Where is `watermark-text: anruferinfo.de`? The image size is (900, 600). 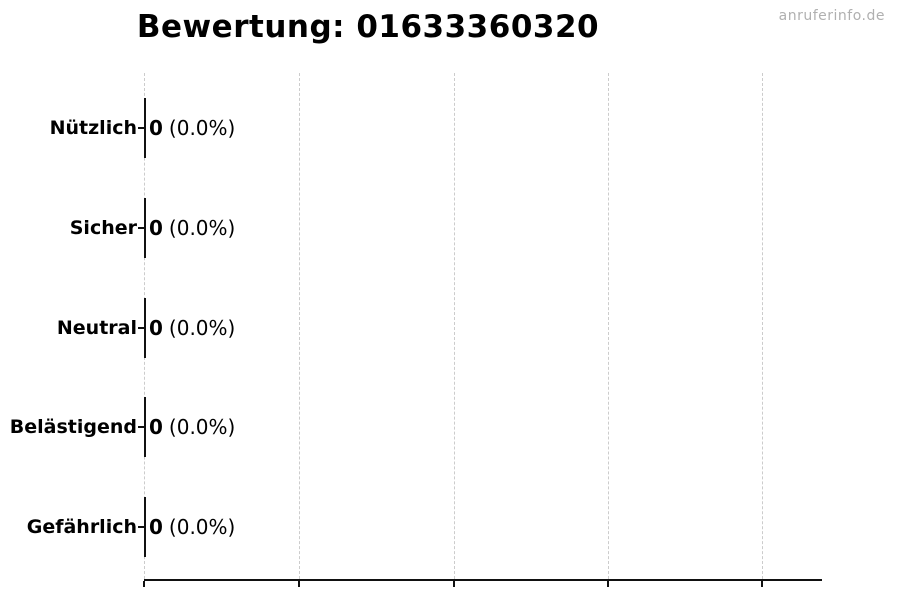 watermark-text: anruferinfo.de is located at coordinates (831, 16).